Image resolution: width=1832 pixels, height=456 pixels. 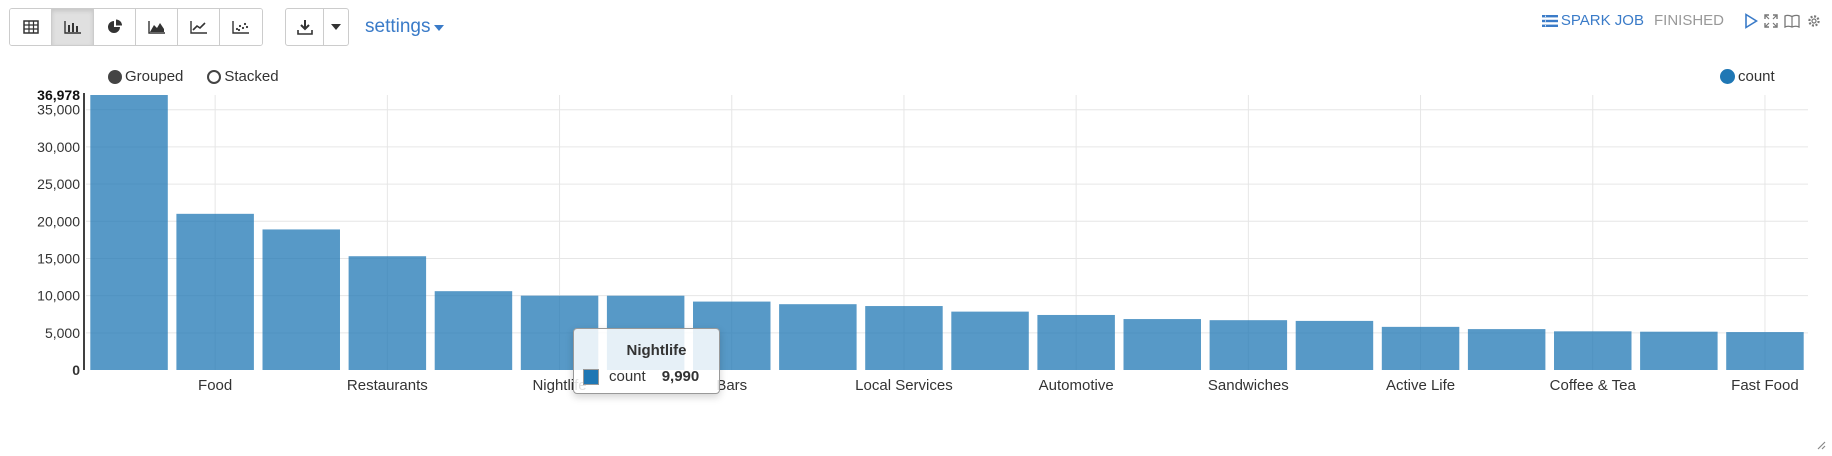 I want to click on line-chart-icon, so click(x=198, y=27).